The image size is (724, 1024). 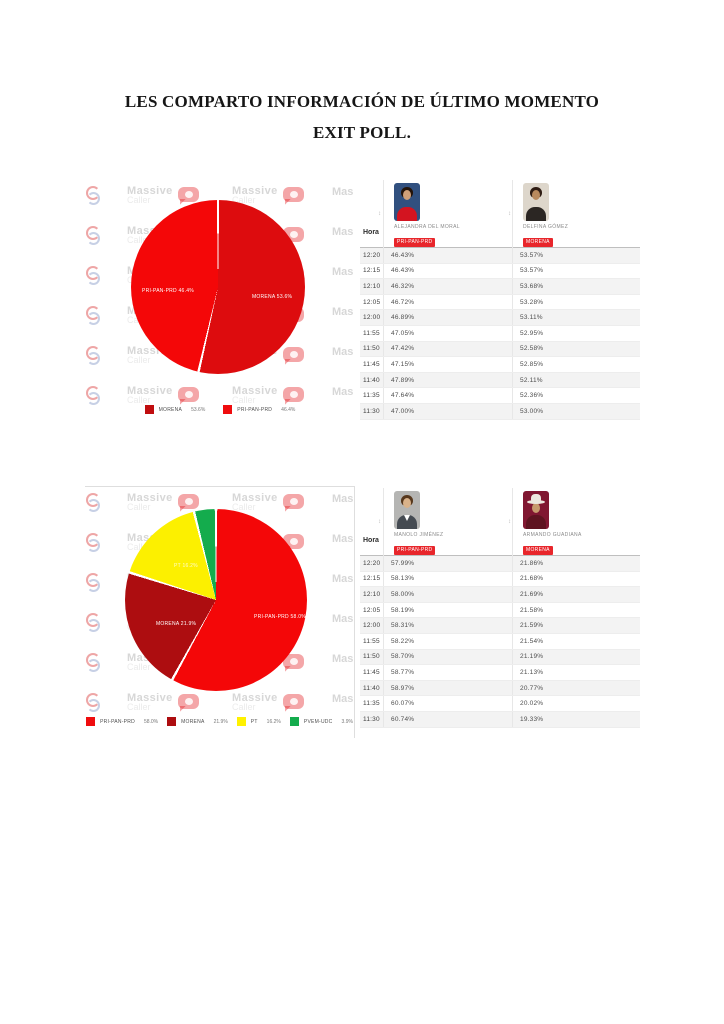 I want to click on time-cell: 11:30, so click(x=371, y=411).